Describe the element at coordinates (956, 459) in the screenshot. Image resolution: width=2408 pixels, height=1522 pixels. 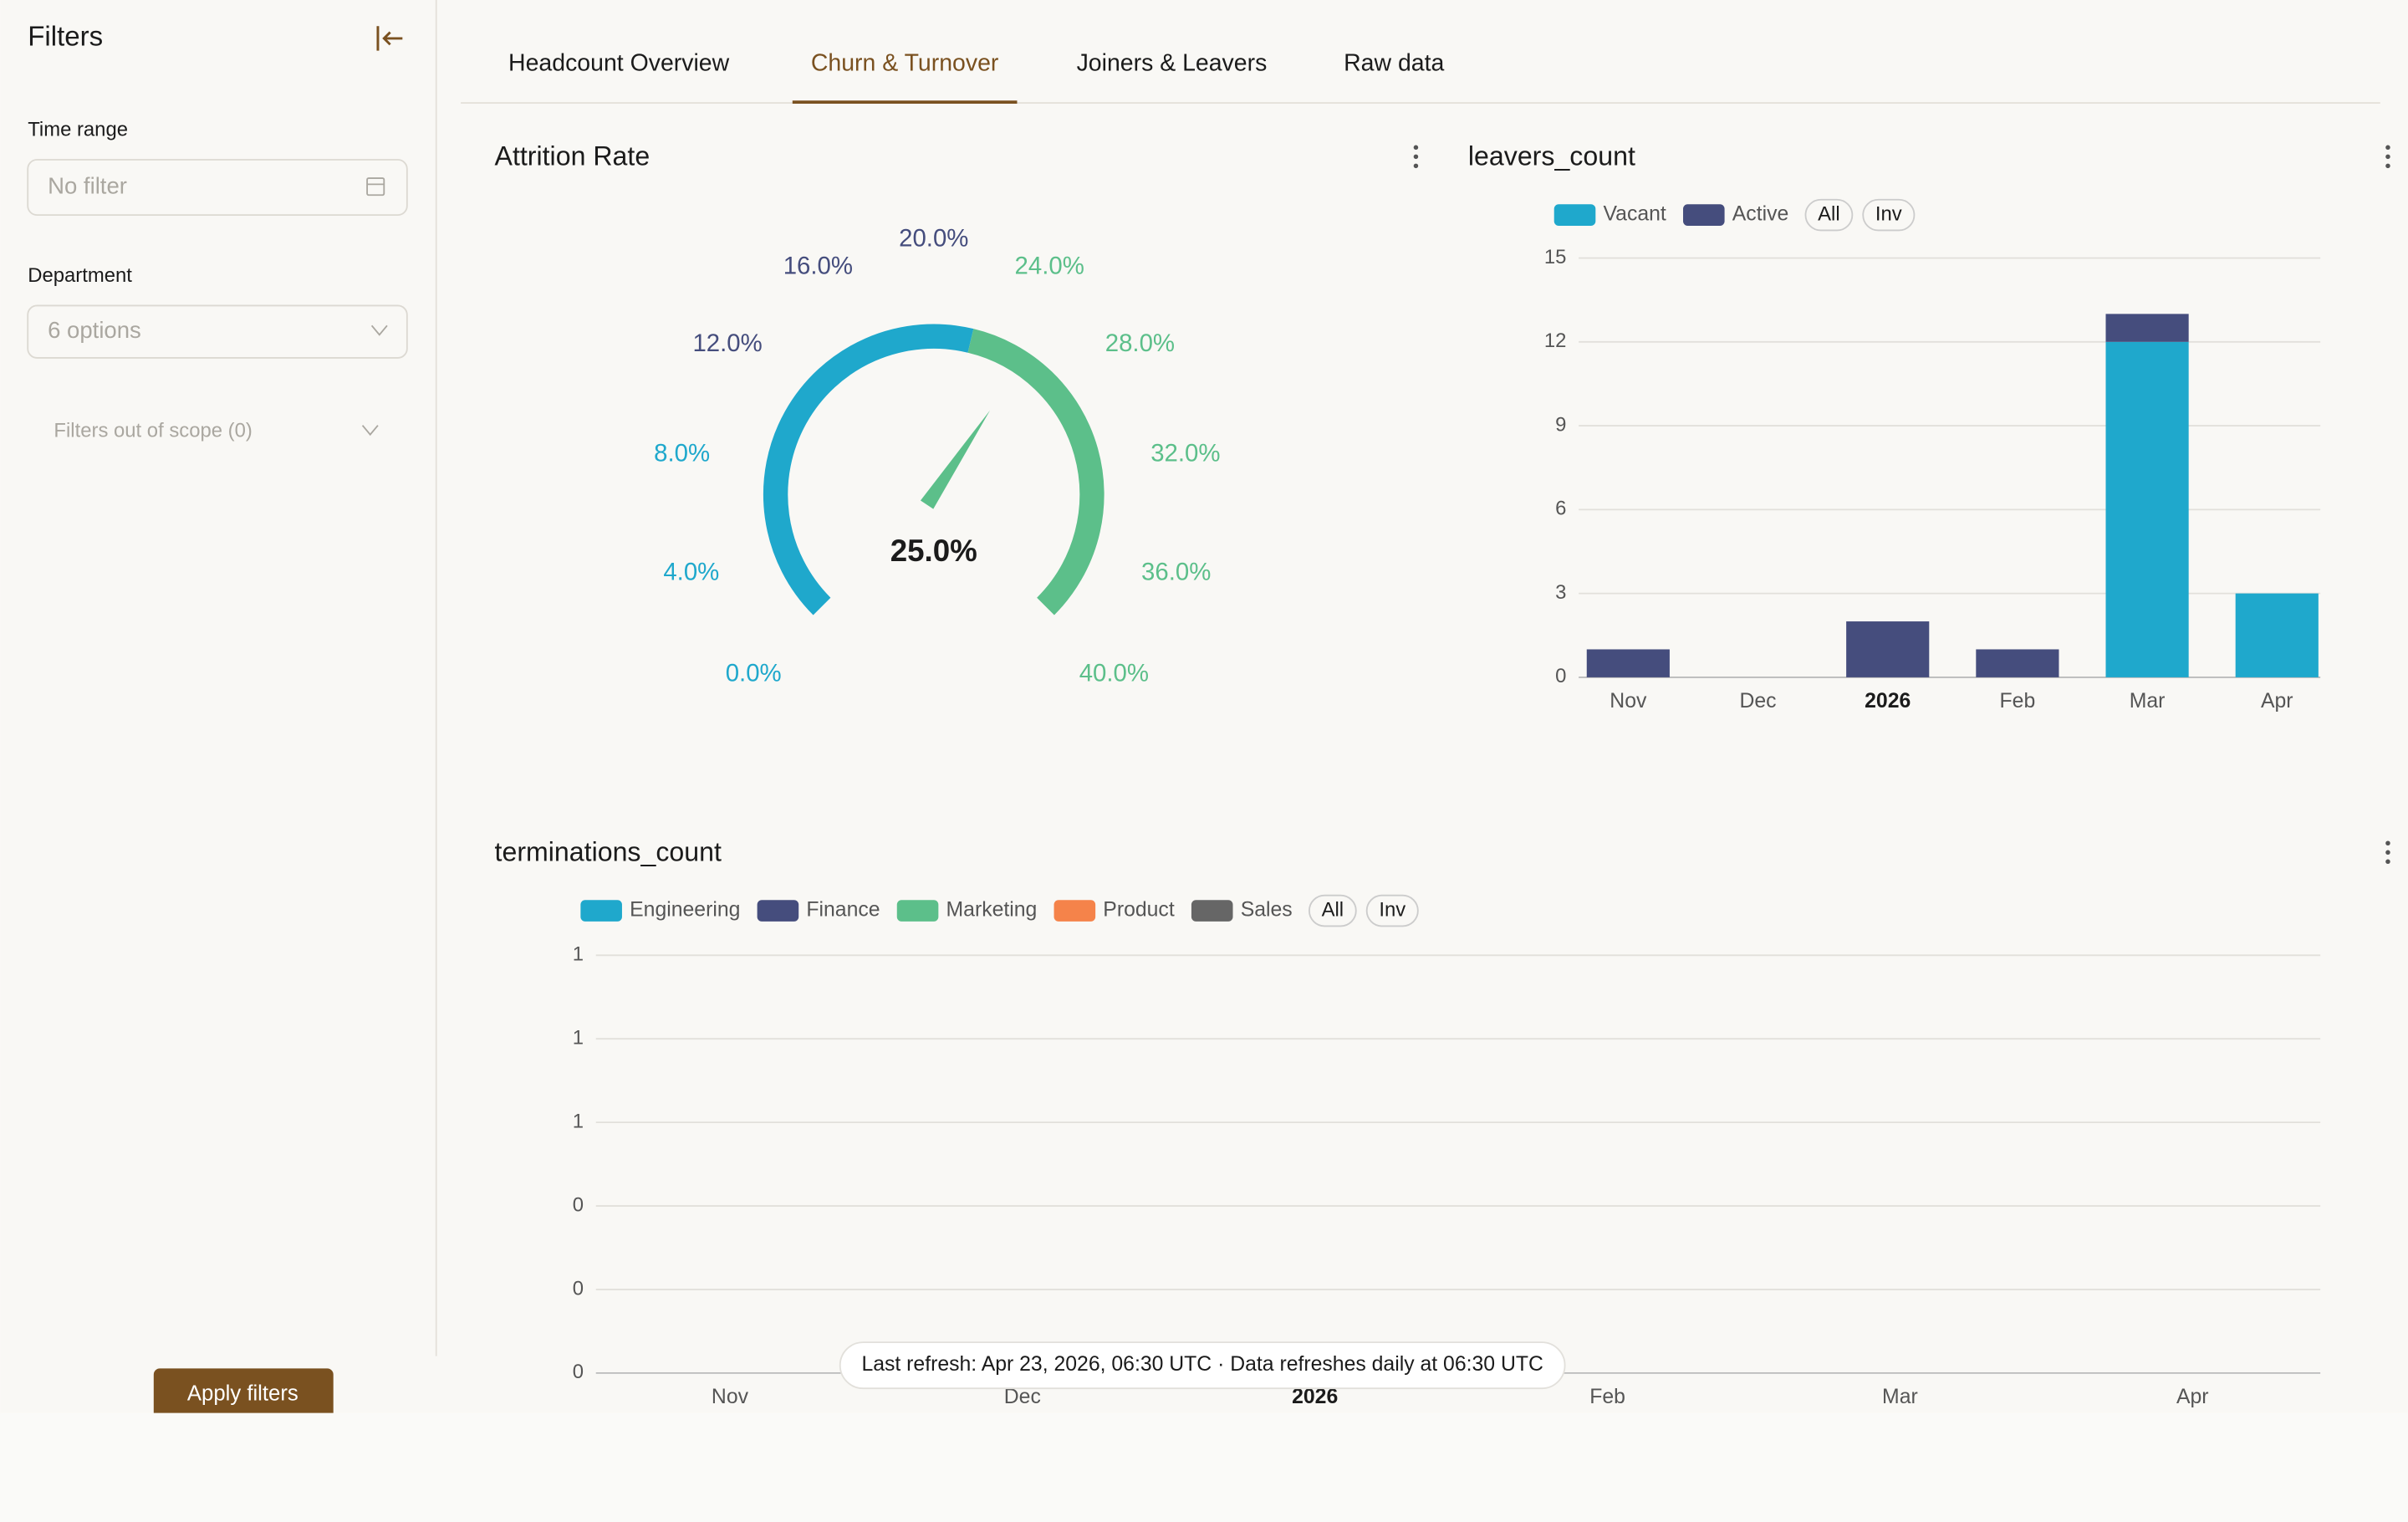
I see `gauge-needle` at that location.